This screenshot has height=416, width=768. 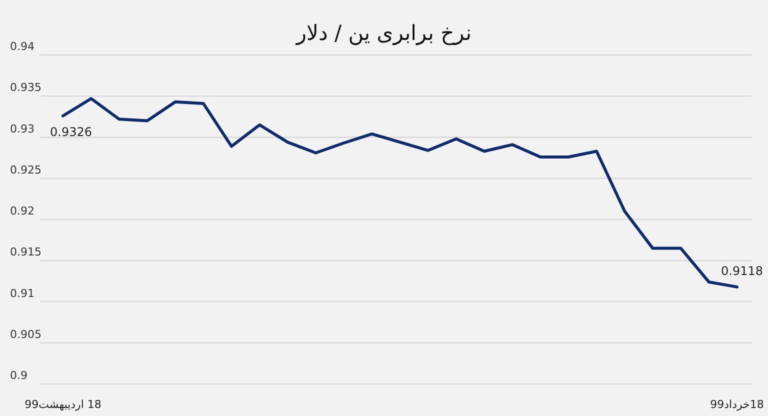 What do you see at coordinates (737, 404) in the screenshot?
I see `x-tick-label: 18خرداد99` at bounding box center [737, 404].